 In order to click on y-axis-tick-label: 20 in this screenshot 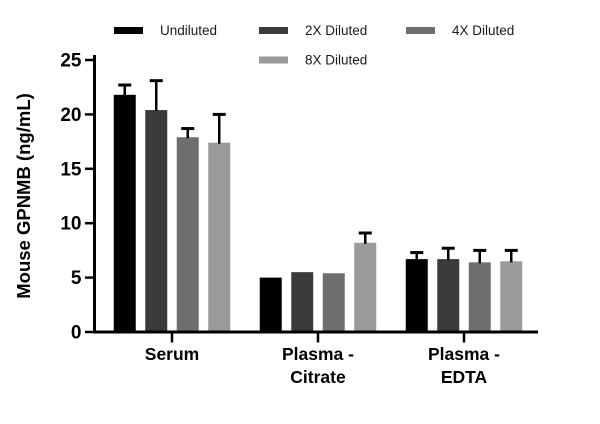, I will do `click(70, 115)`.